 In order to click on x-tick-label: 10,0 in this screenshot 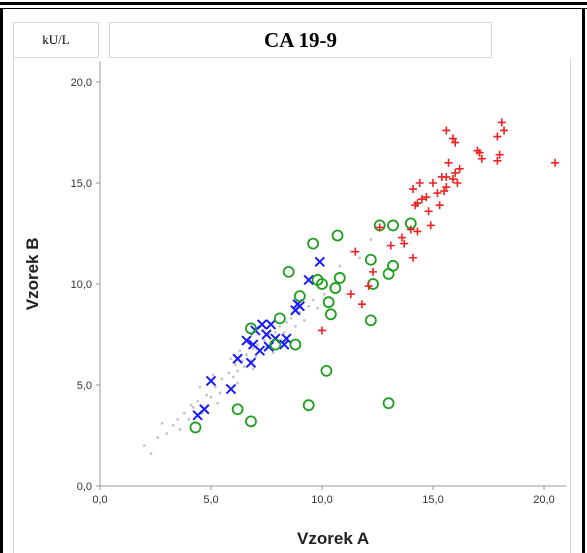, I will do `click(321, 500)`.